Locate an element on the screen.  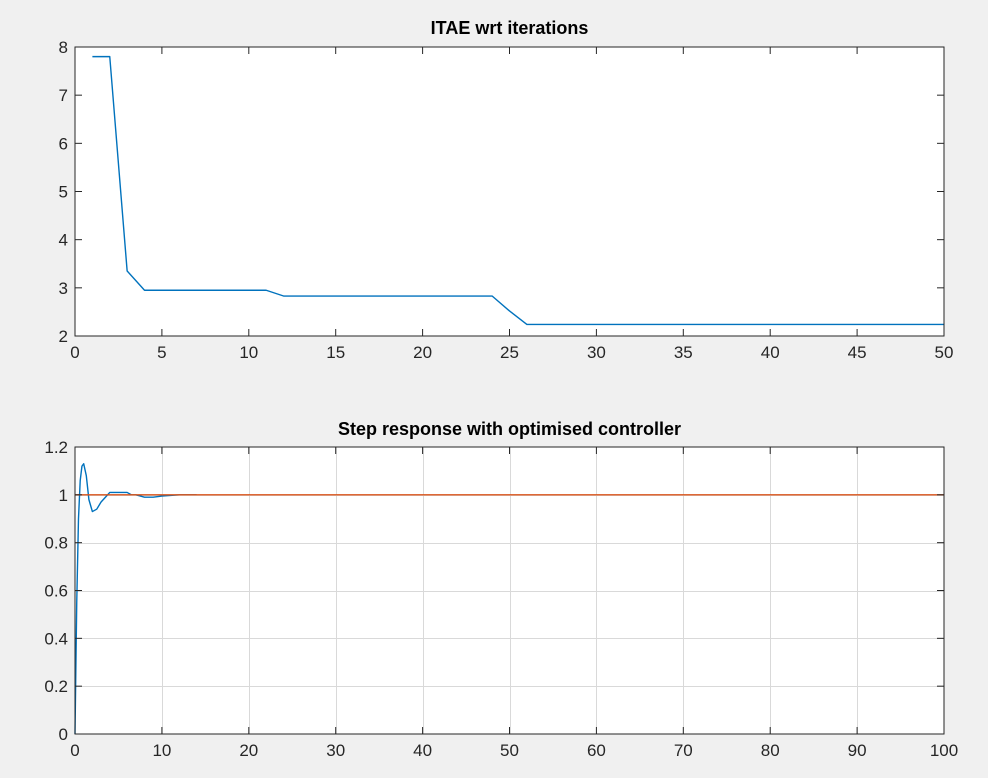
itae-x-tick-label: 20 is located at coordinates (422, 352).